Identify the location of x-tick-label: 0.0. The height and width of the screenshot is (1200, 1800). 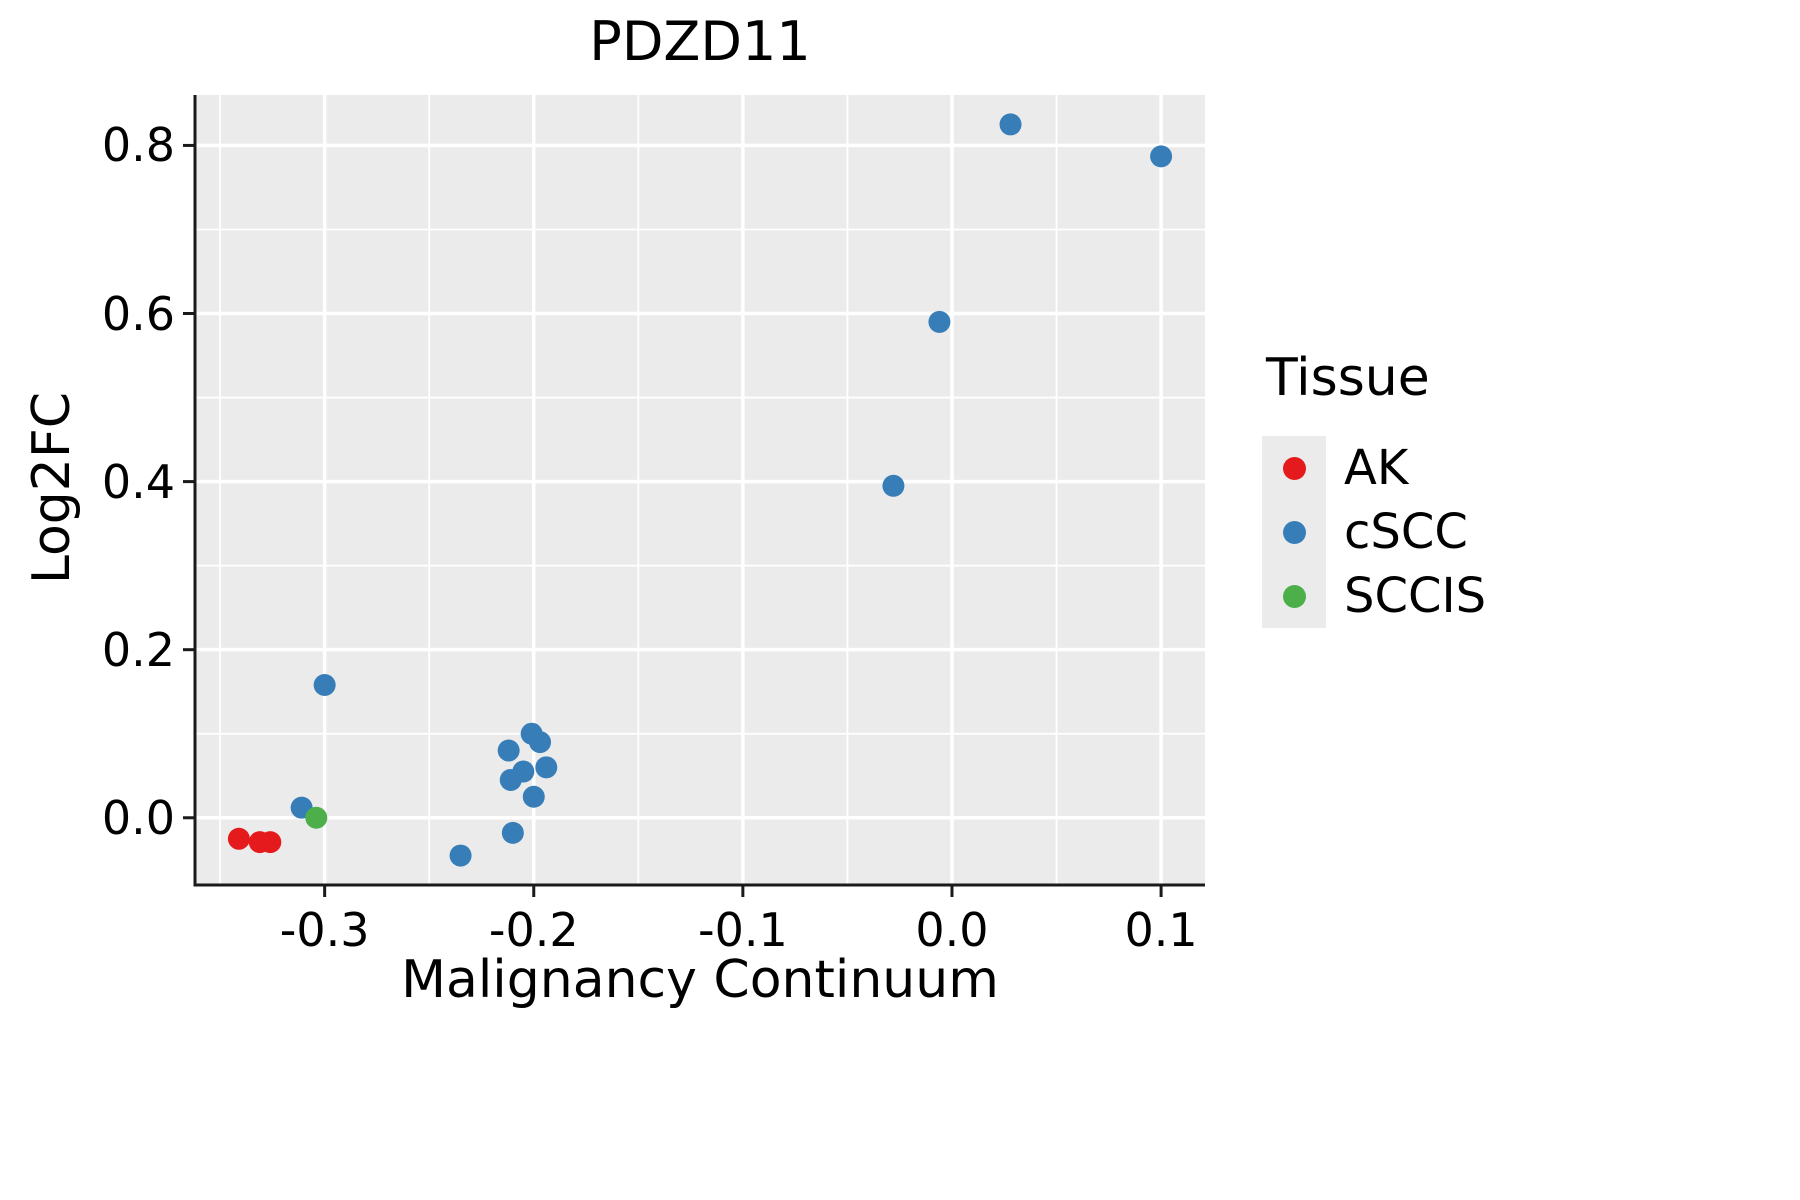
(952, 930).